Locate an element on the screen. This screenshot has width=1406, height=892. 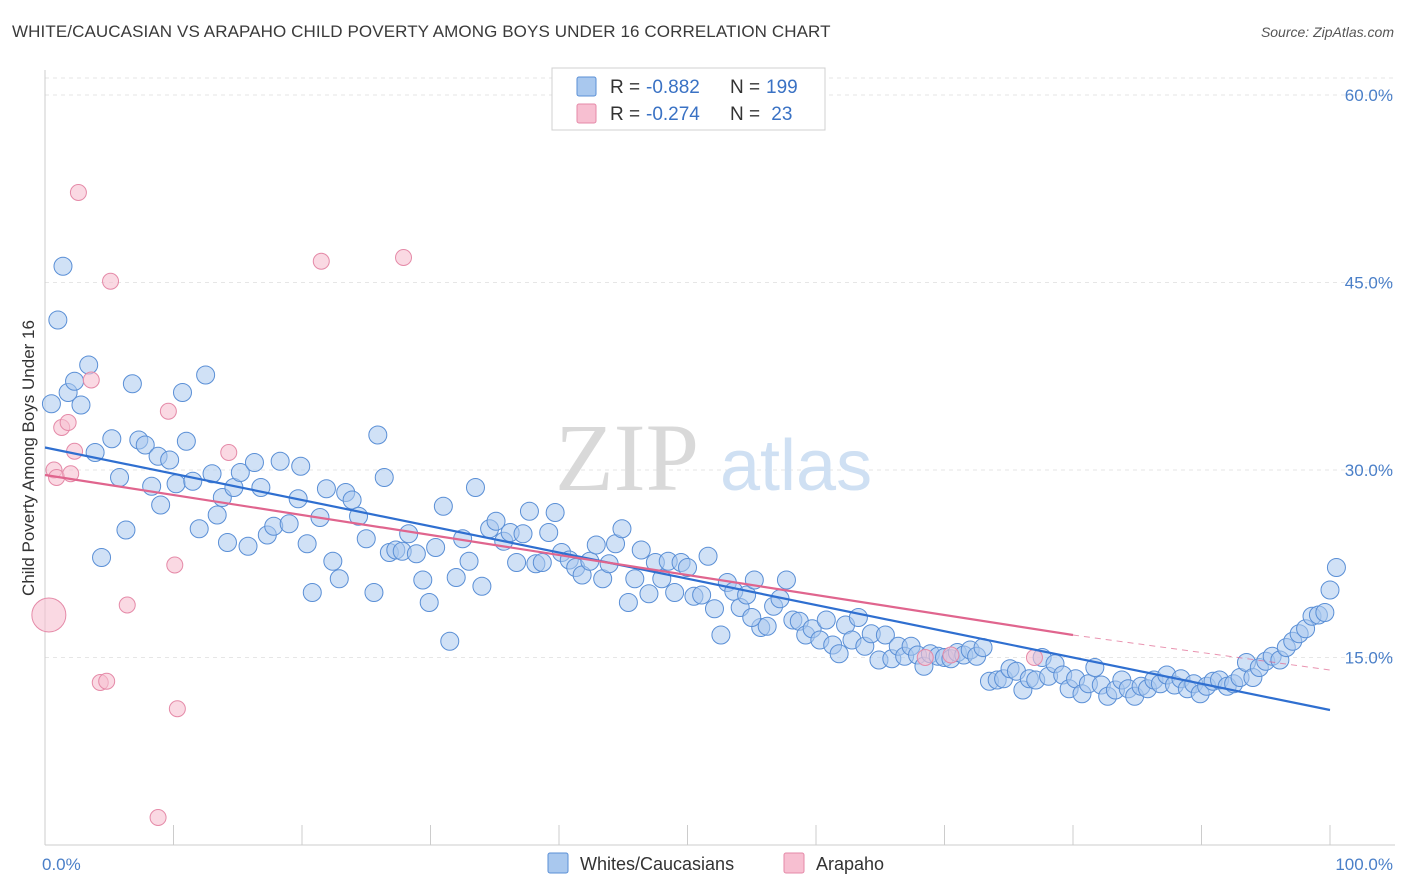
legend-r-label-2: R = is located at coordinates (625, 114).